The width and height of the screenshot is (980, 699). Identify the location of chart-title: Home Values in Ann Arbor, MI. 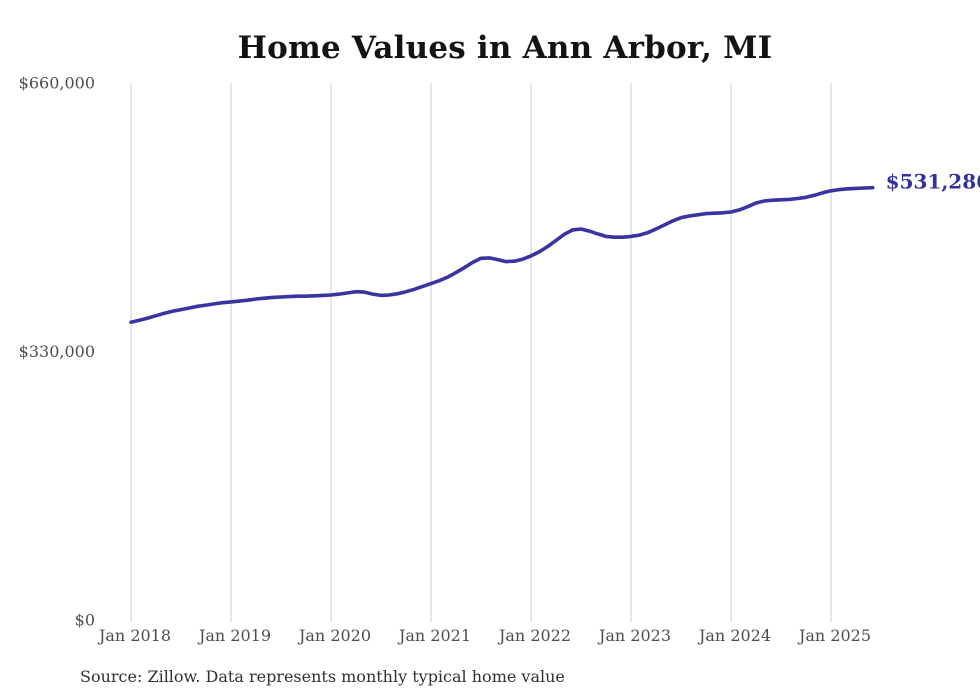
(505, 48).